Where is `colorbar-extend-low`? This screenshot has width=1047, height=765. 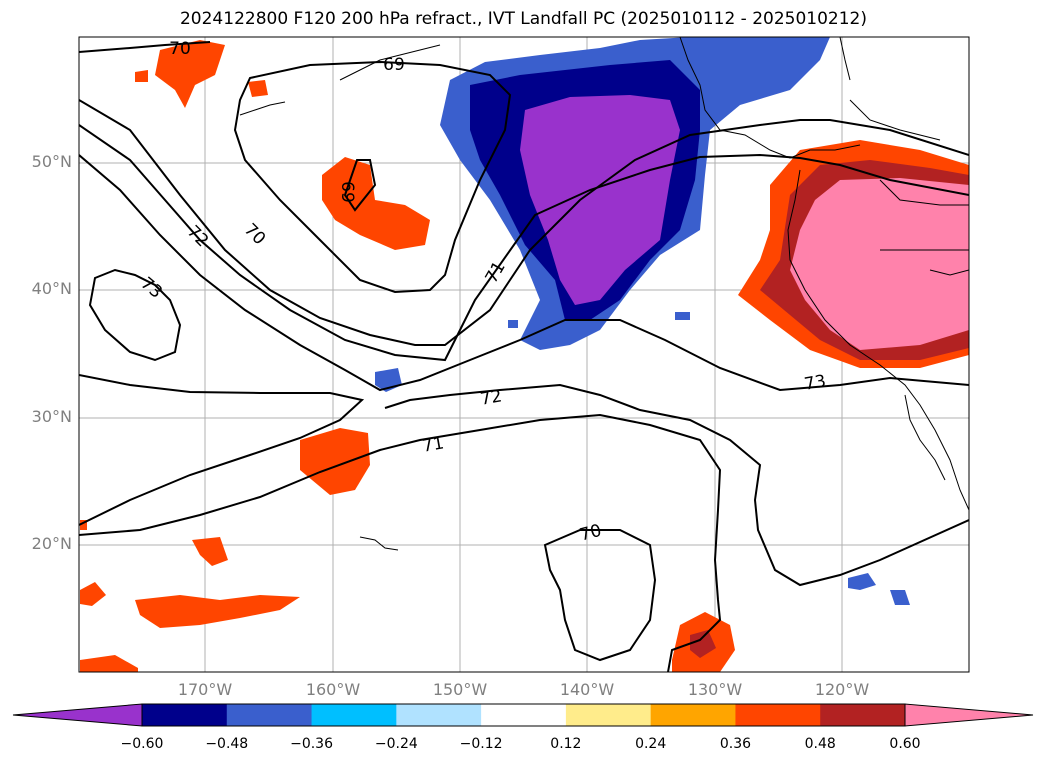 colorbar-extend-low is located at coordinates (77, 715).